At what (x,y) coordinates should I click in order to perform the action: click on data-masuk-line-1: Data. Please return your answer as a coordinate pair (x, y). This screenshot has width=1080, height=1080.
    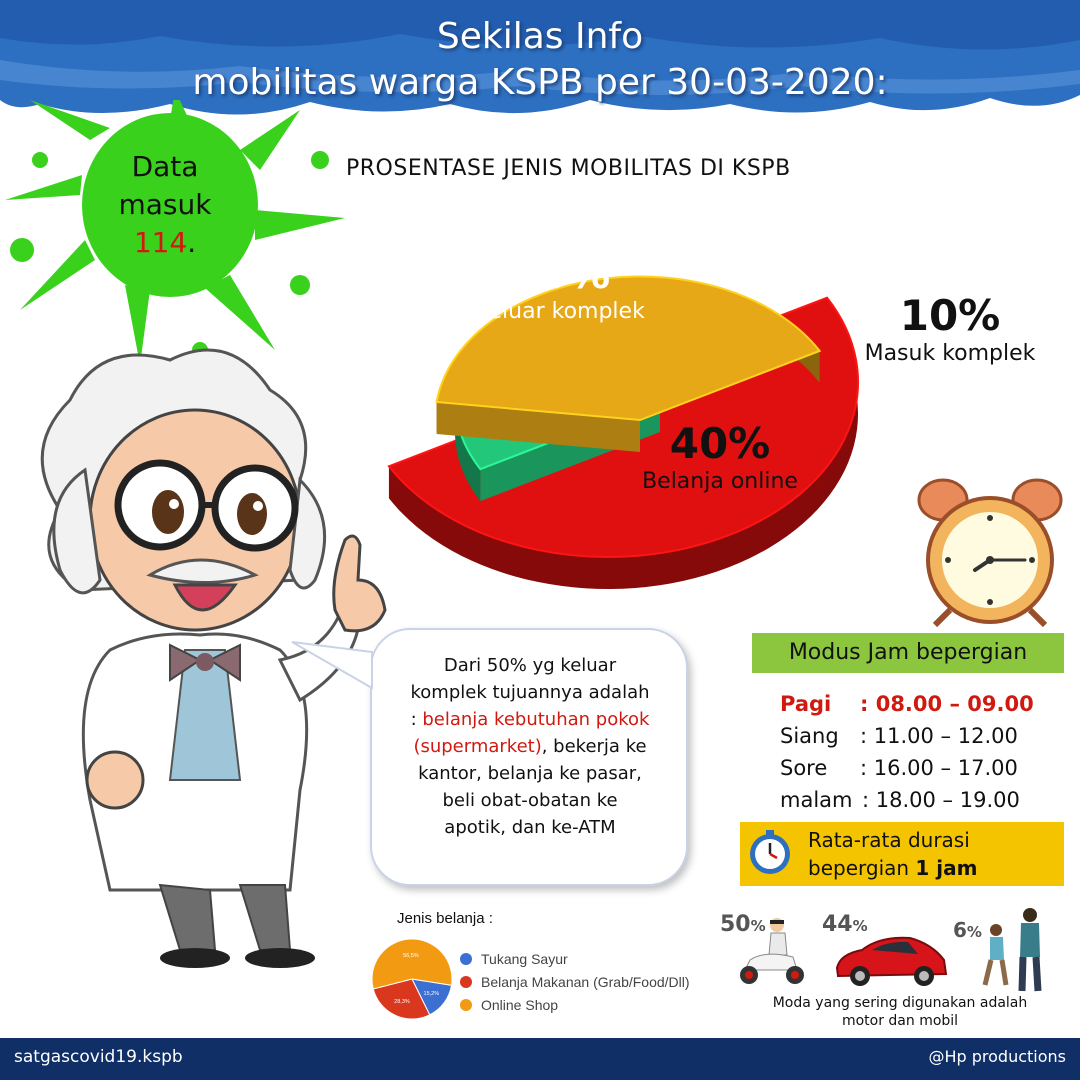
    Looking at the image, I should click on (165, 166).